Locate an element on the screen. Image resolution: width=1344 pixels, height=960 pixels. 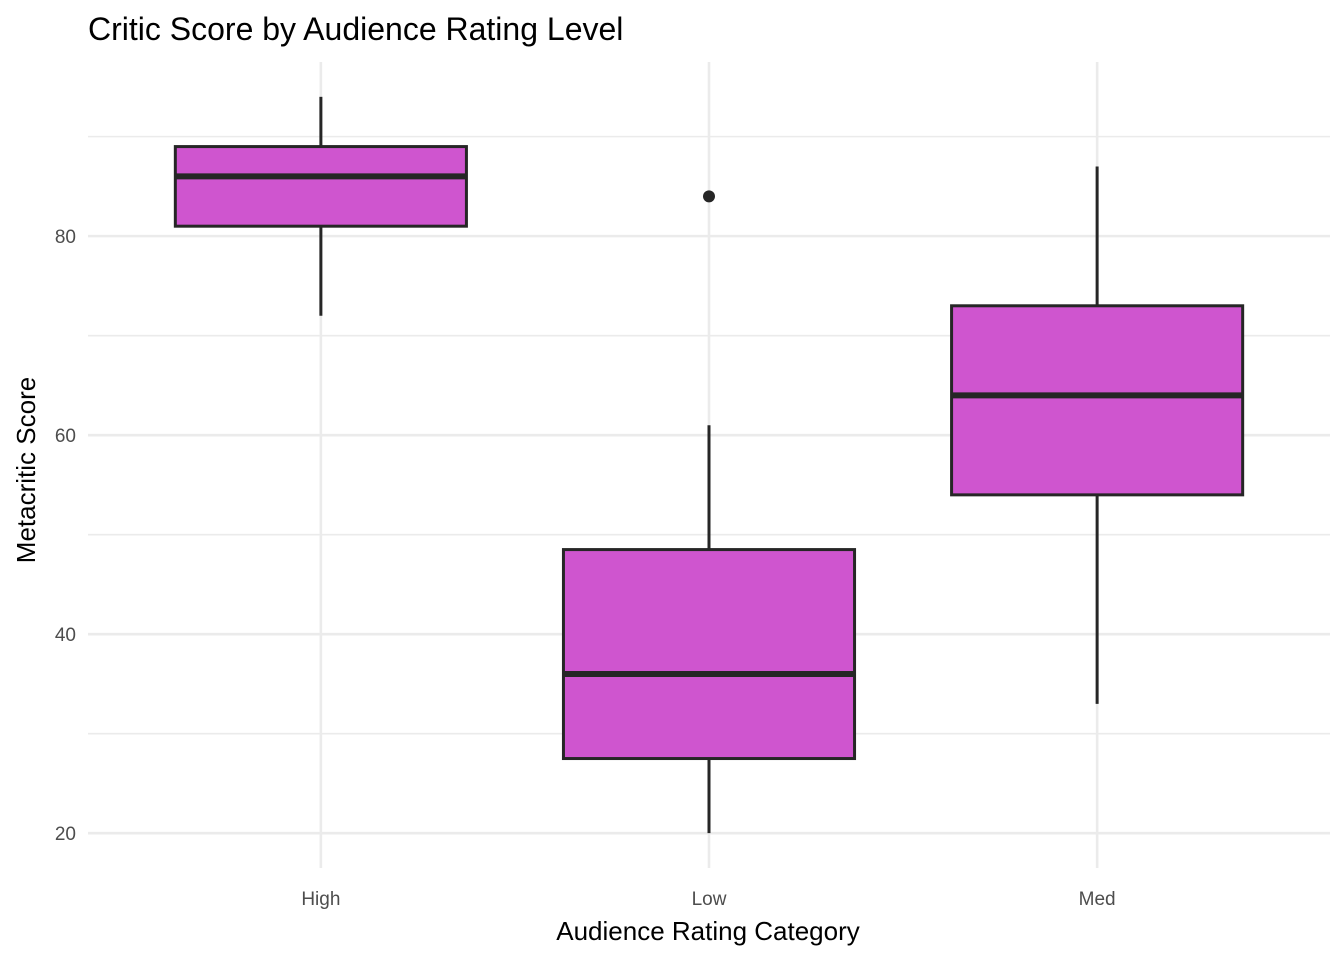
y-axis-title: Metacritic Score is located at coordinates (26, 470).